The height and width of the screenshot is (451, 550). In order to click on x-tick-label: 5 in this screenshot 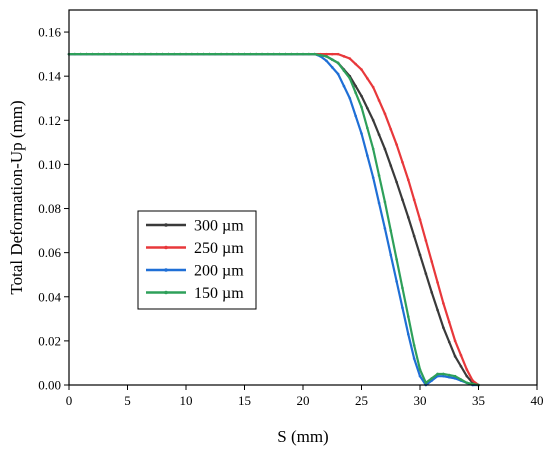, I will do `click(127, 400)`.